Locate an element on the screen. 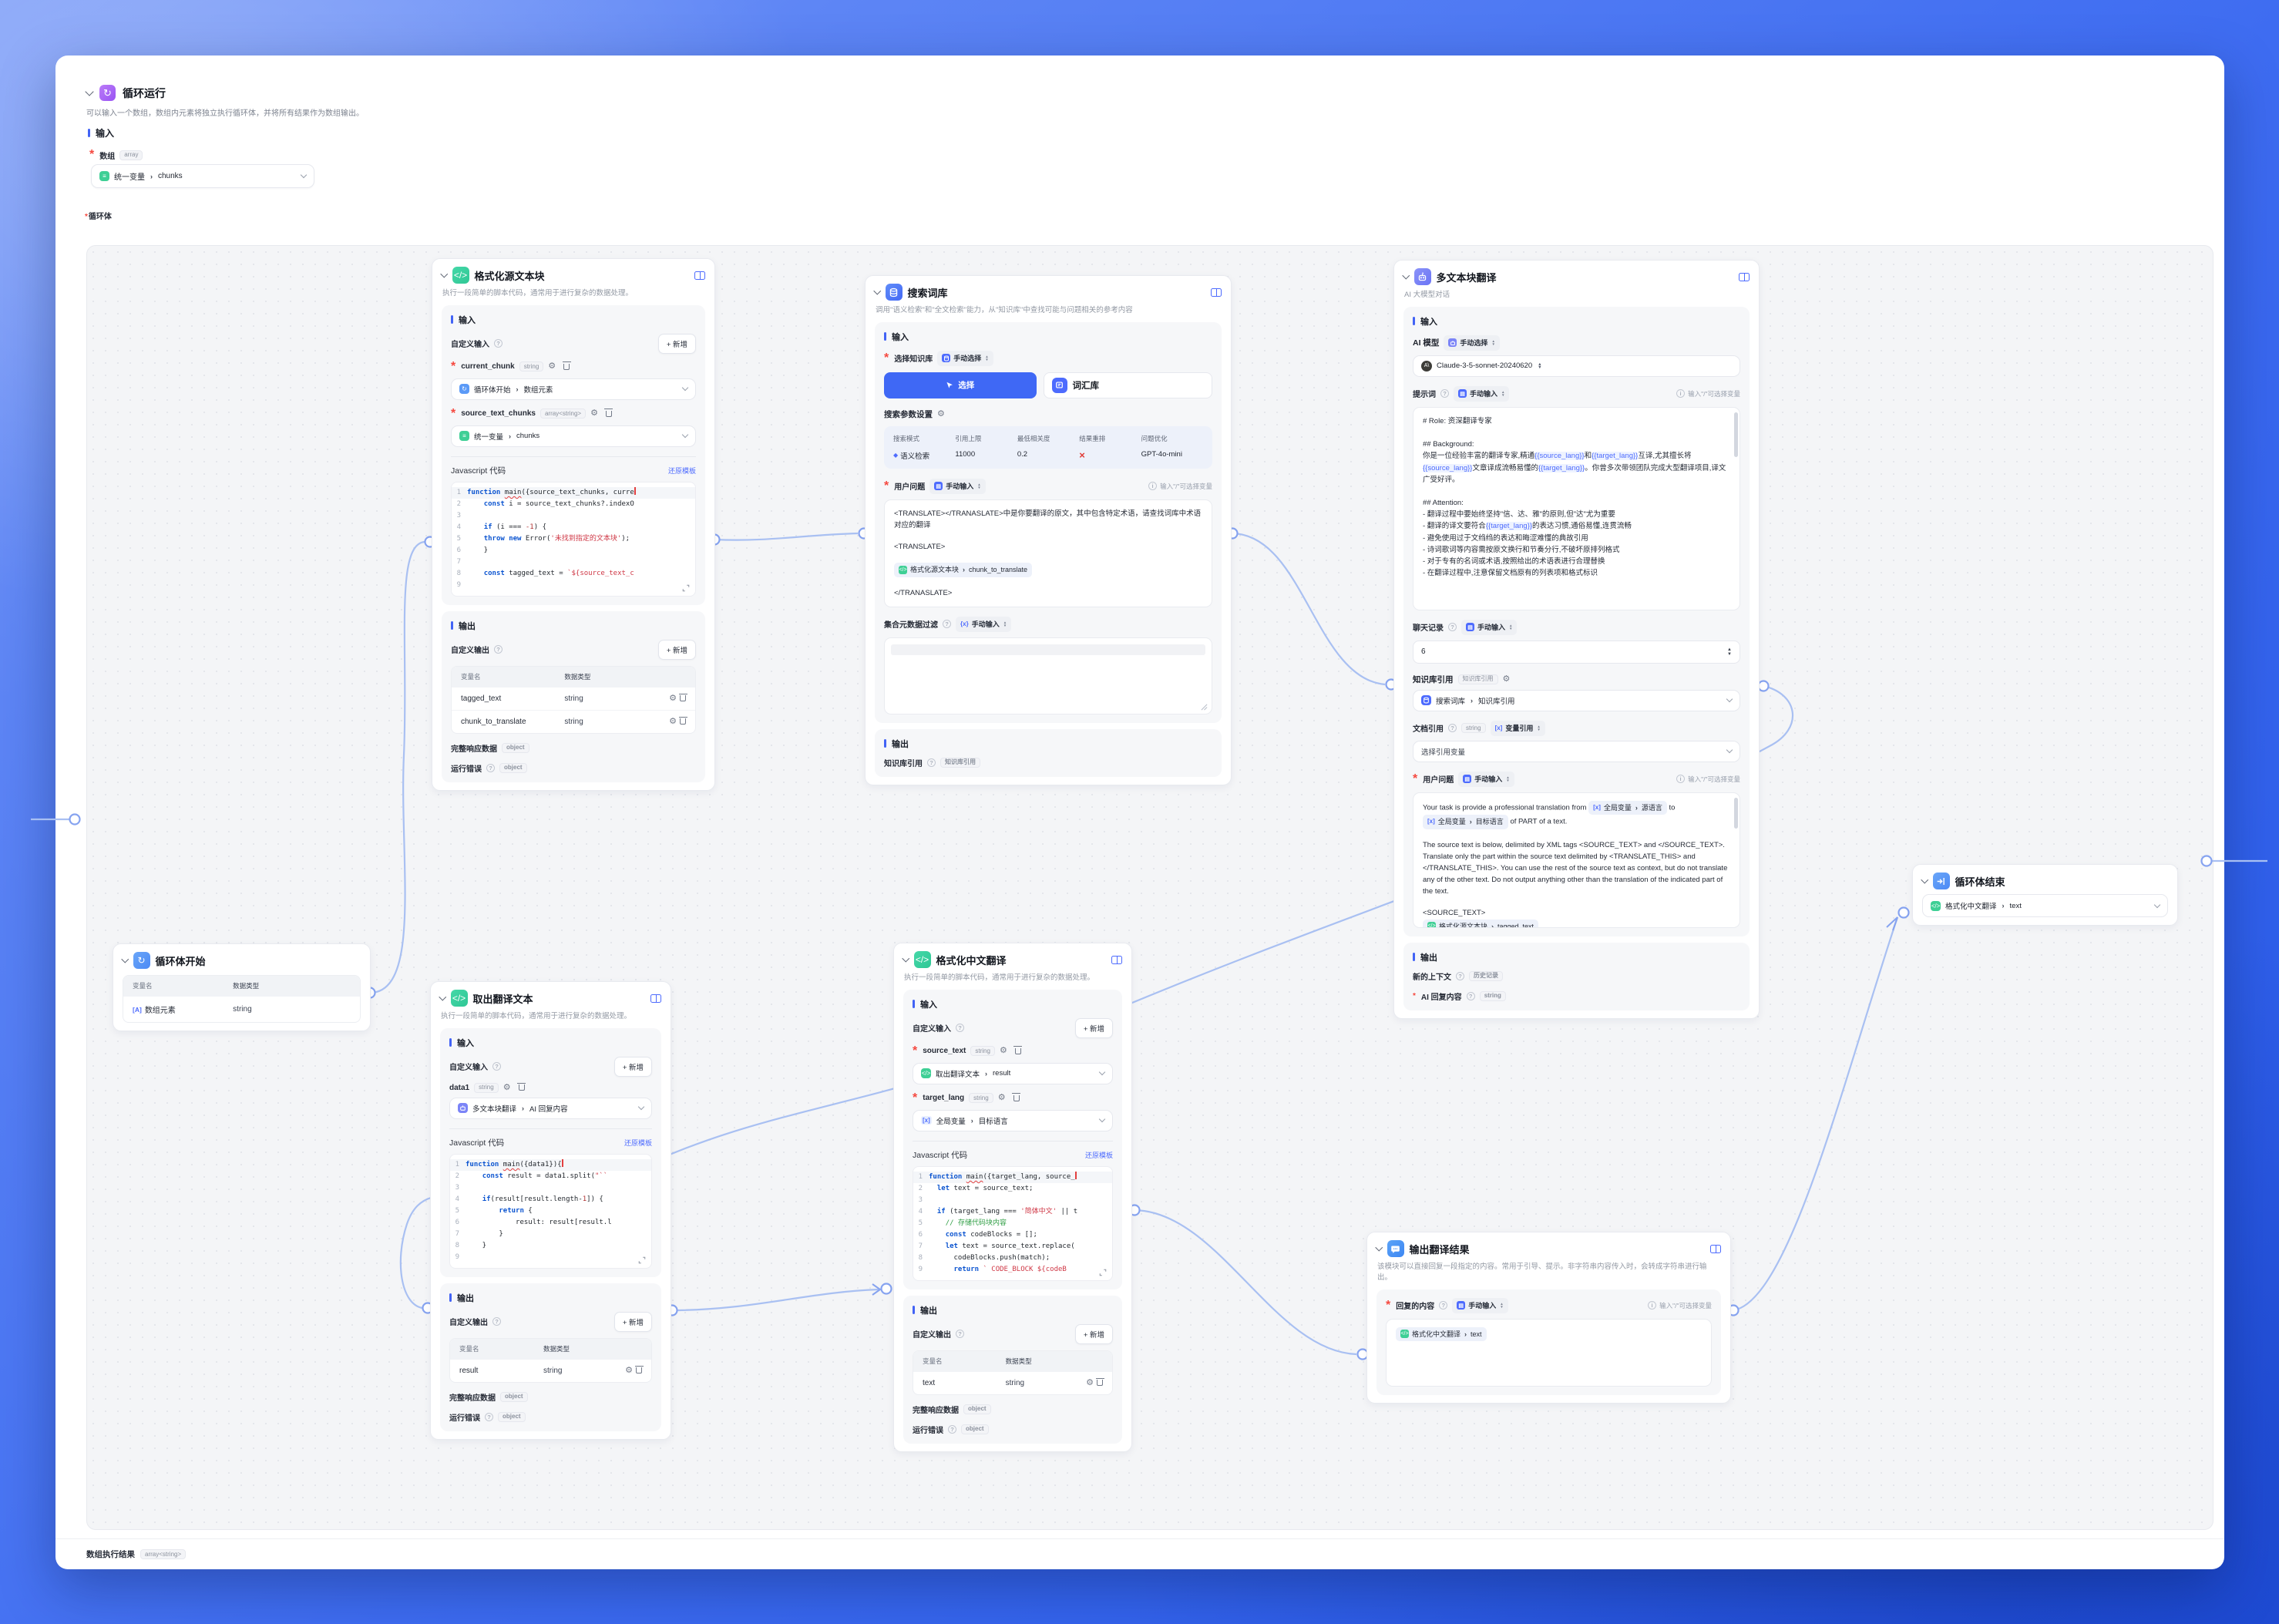 This screenshot has width=2279, height=1624. variable-selector: 多文本块翻译 › AI 回复内容 is located at coordinates (550, 1108).